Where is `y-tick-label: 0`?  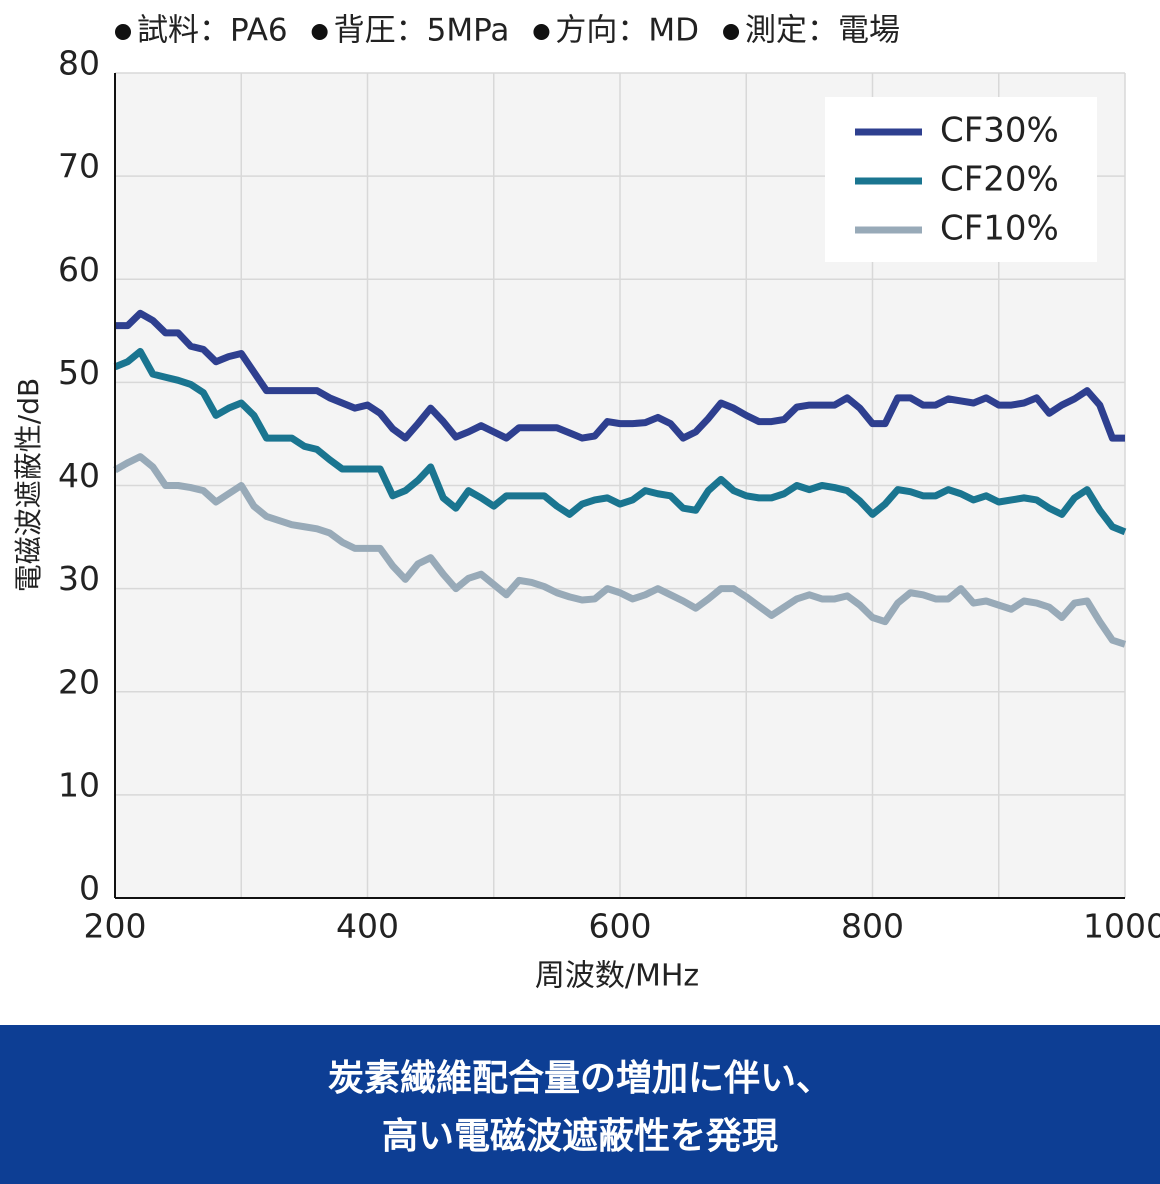 y-tick-label: 0 is located at coordinates (89, 888).